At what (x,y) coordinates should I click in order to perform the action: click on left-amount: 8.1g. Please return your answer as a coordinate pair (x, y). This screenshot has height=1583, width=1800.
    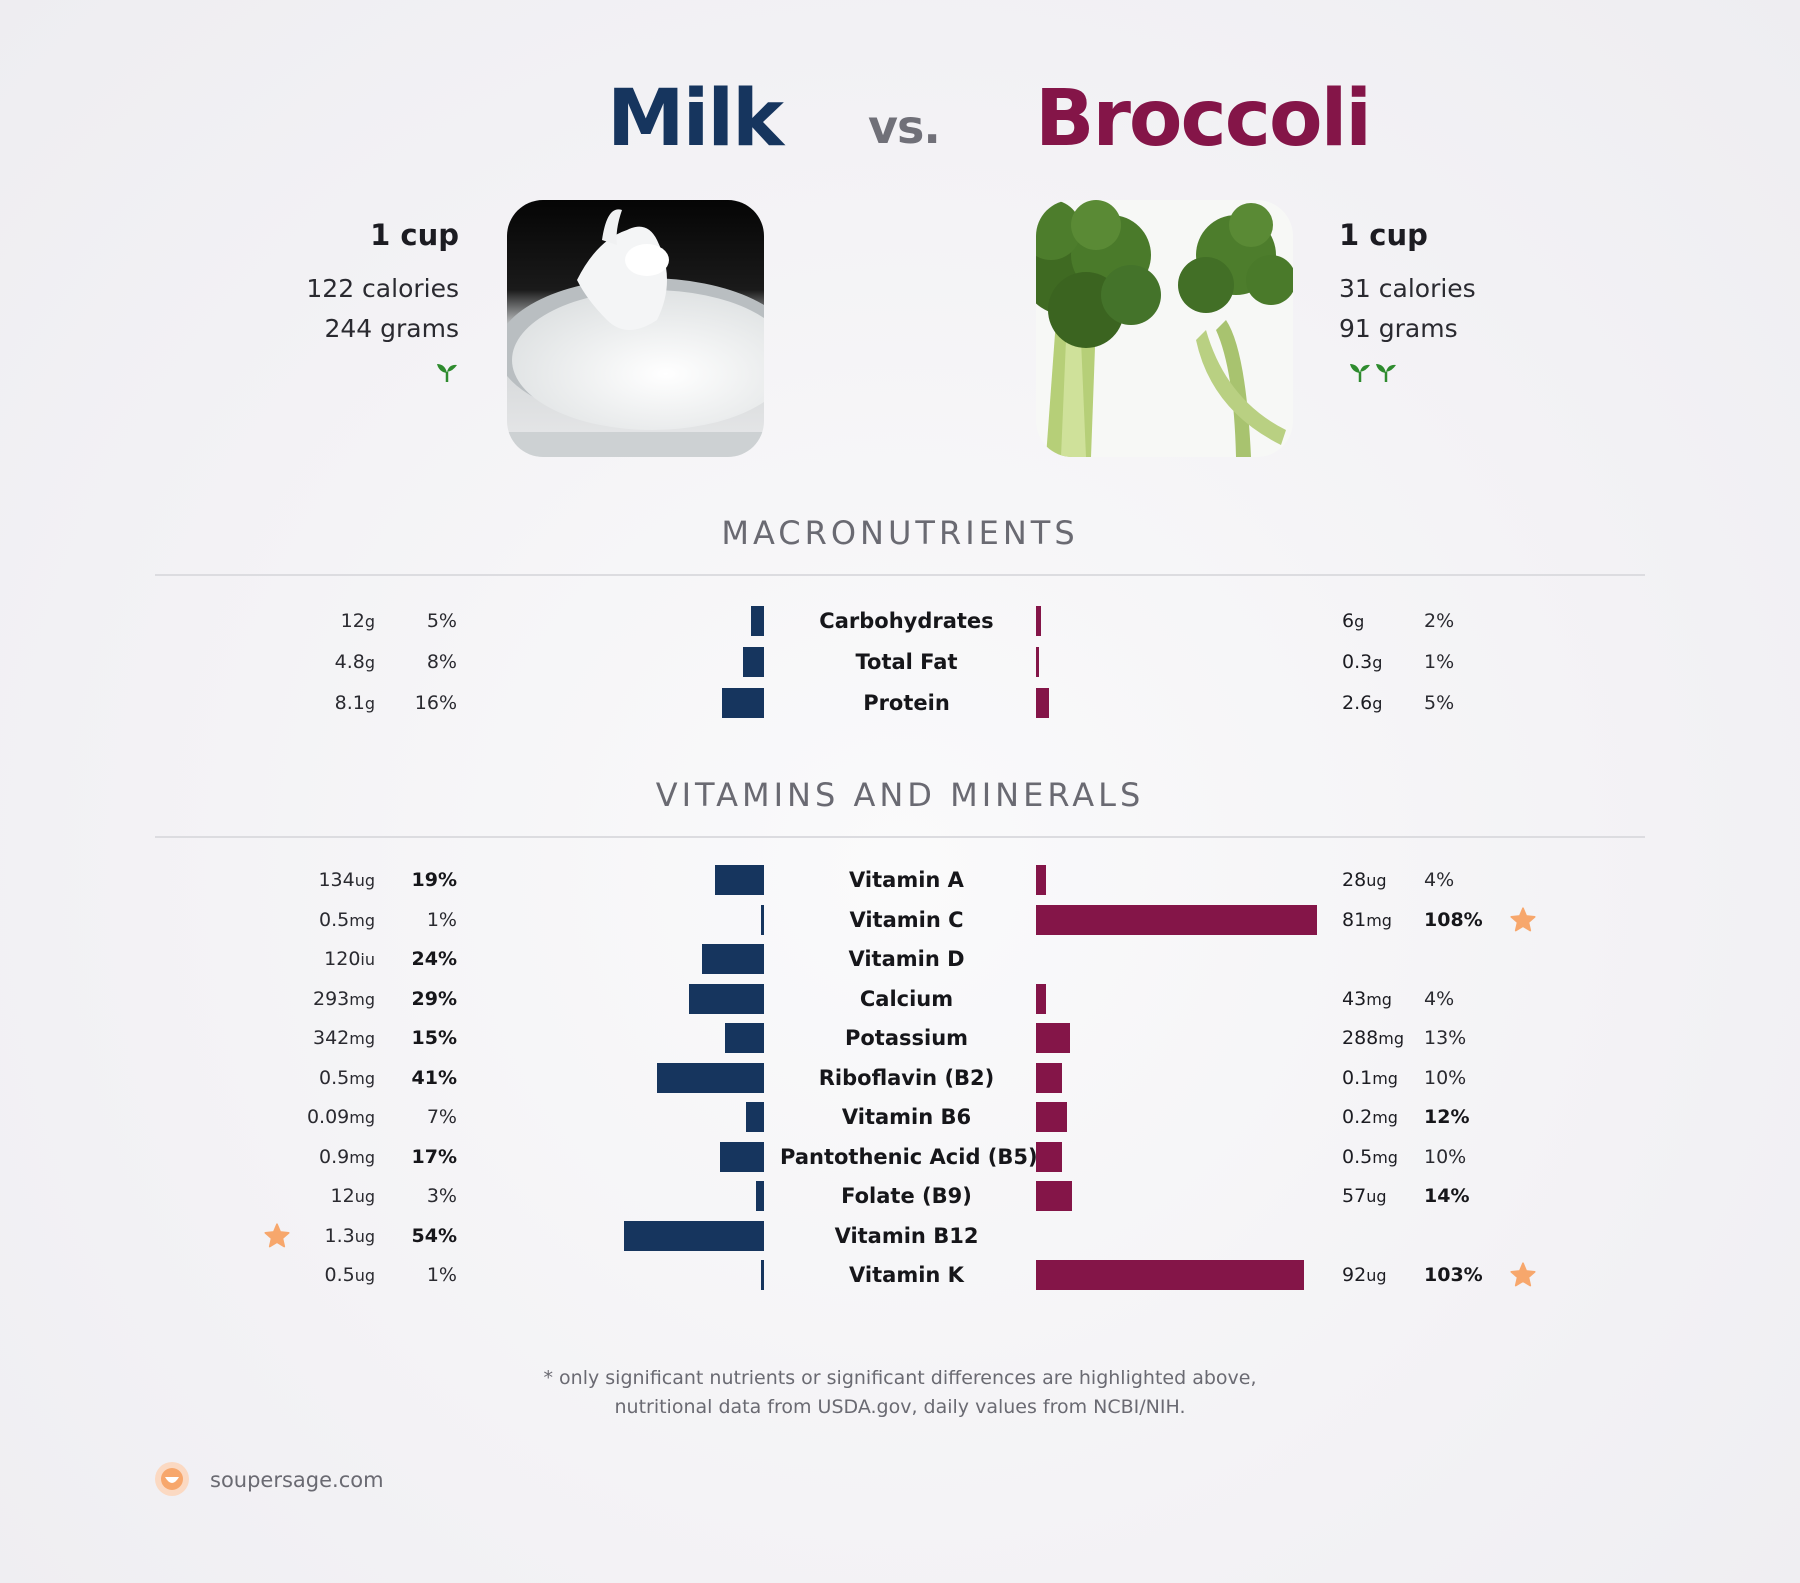
    Looking at the image, I should click on (354, 703).